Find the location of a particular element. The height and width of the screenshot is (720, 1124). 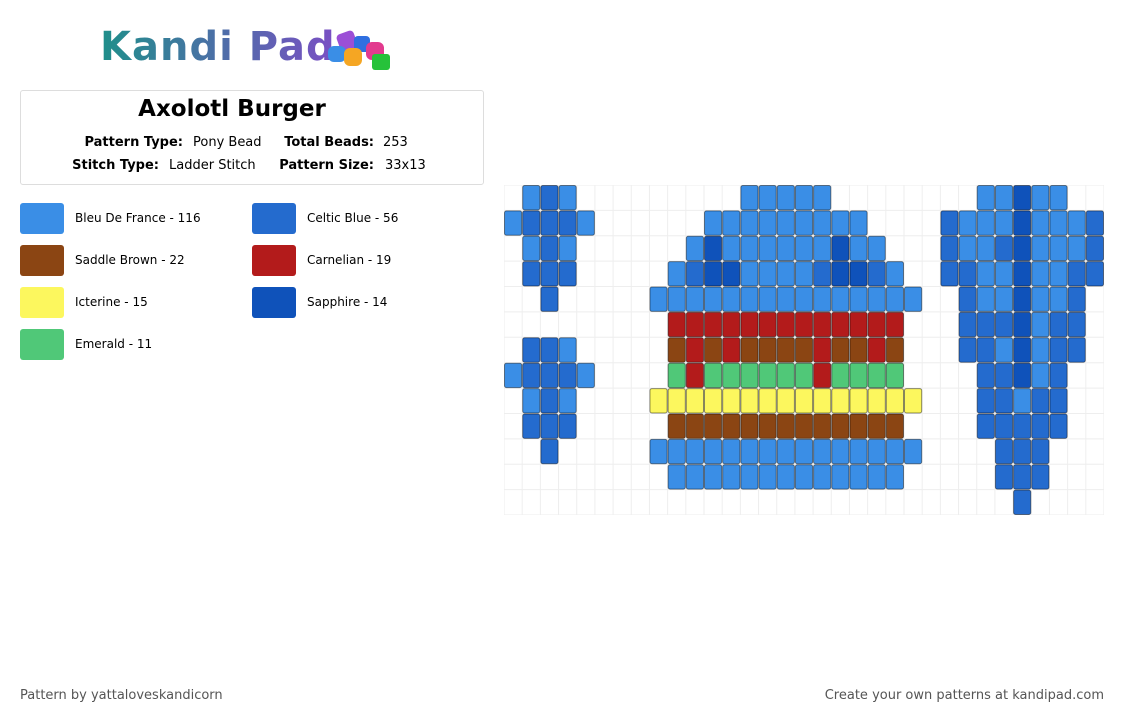

field-label: Stitch Type: is located at coordinates (115, 165).